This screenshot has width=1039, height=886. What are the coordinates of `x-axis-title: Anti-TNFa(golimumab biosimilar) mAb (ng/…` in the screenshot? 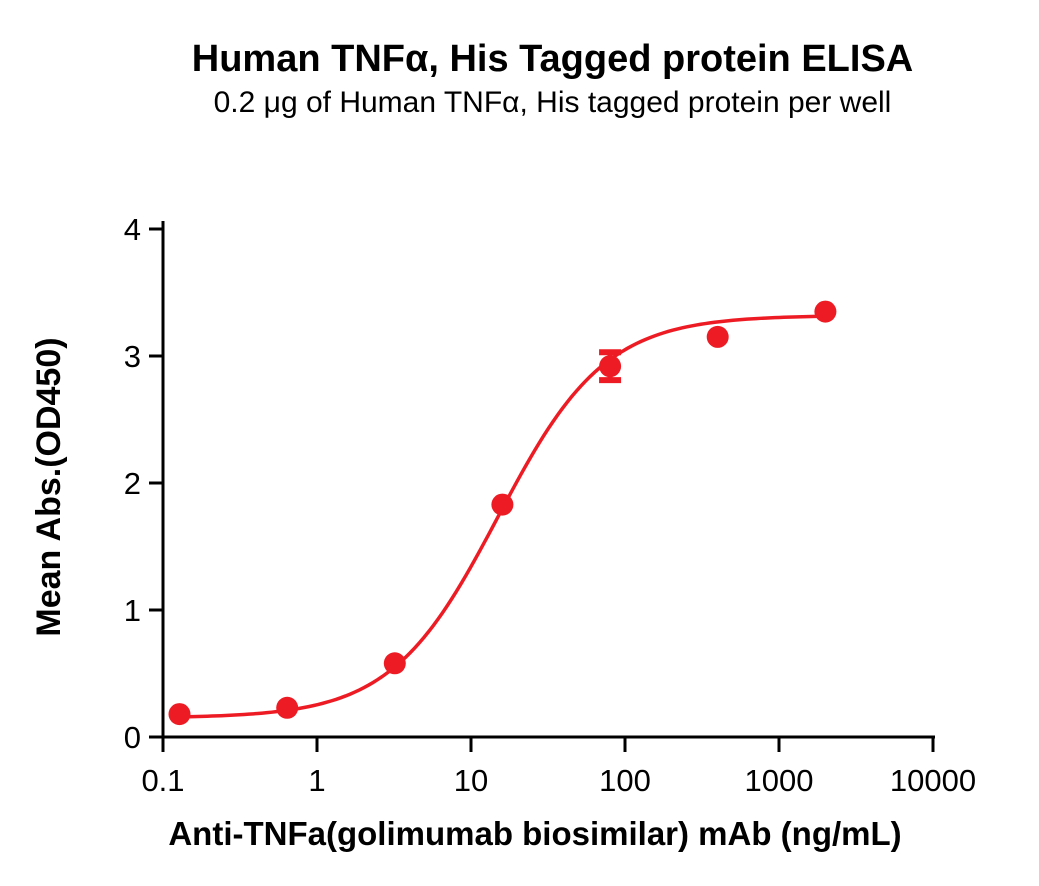 It's located at (534, 833).